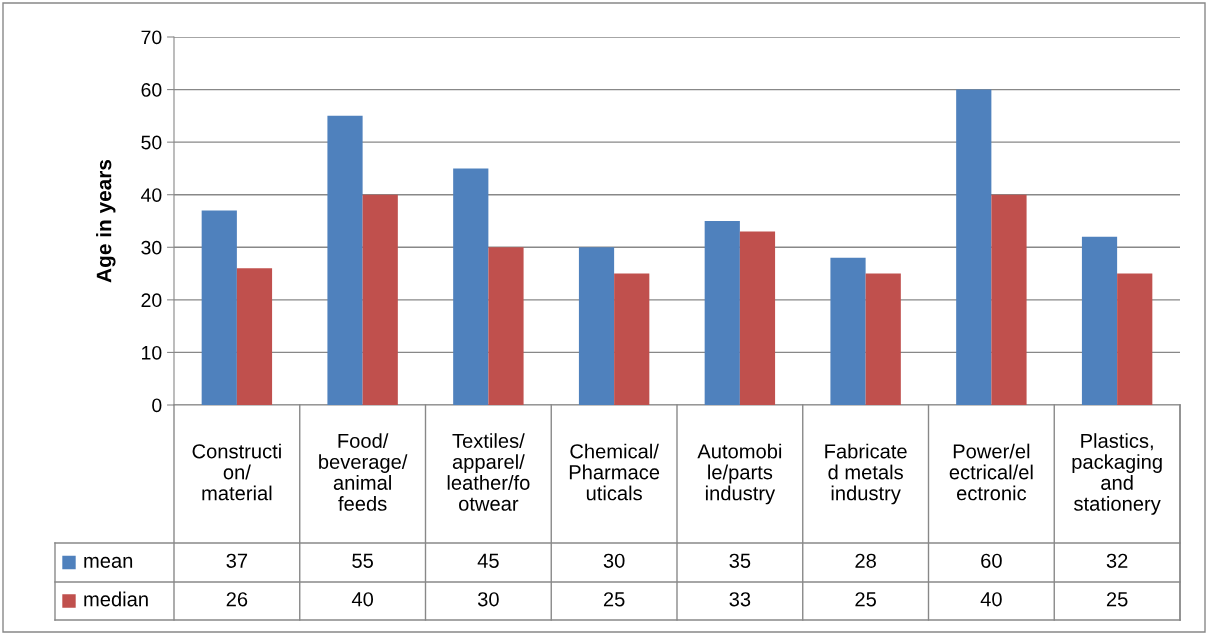  Describe the element at coordinates (362, 560) in the screenshot. I see `data-label: 55` at that location.